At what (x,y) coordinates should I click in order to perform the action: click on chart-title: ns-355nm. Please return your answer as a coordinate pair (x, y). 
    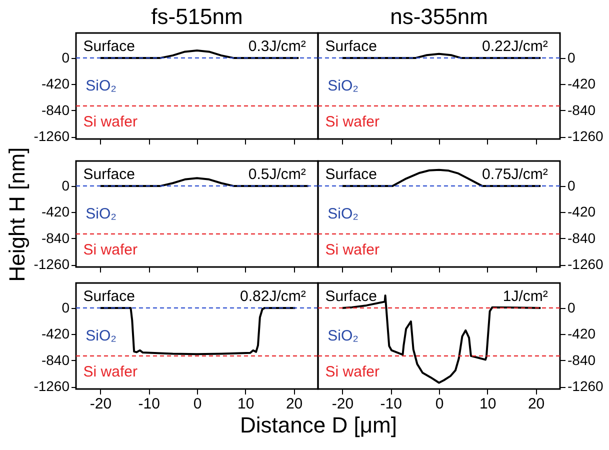
    Looking at the image, I should click on (439, 16).